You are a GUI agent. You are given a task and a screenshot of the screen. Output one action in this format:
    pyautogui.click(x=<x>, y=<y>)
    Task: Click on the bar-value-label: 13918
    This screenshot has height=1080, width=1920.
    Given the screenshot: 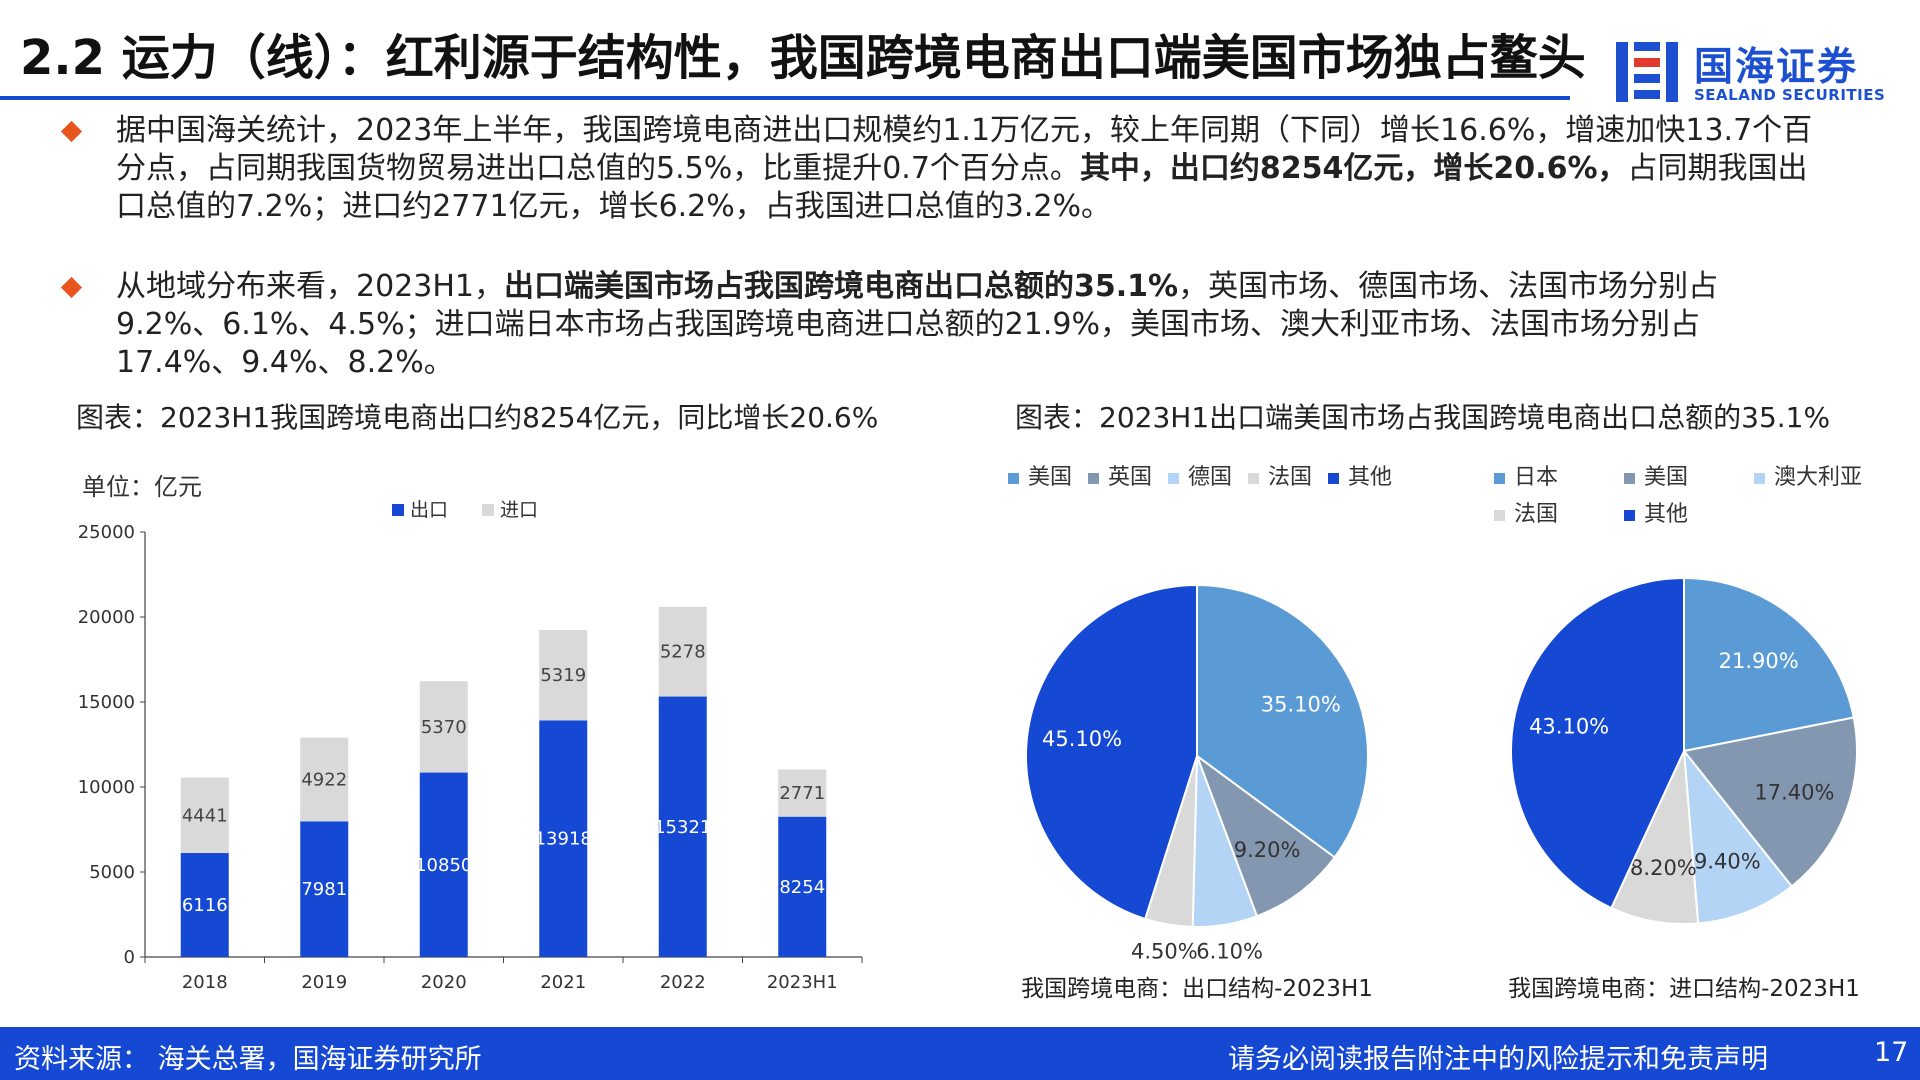 What is the action you would take?
    pyautogui.click(x=563, y=839)
    